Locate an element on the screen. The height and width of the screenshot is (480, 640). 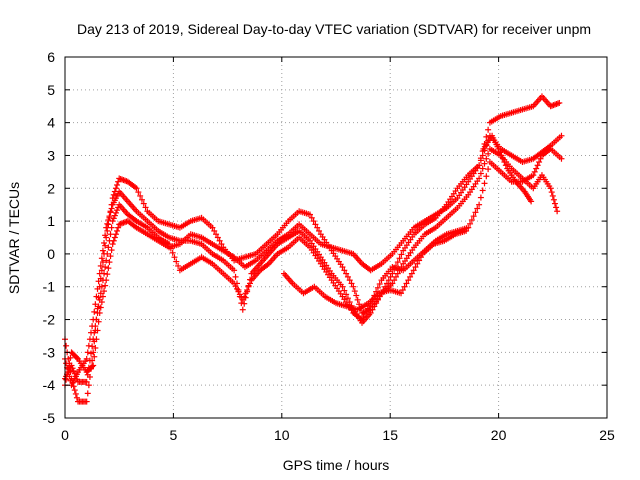
y-tick-labels: -5 -4 -3 -2 -1 0 1 2 3 4 5 6 is located at coordinates (49, 237).